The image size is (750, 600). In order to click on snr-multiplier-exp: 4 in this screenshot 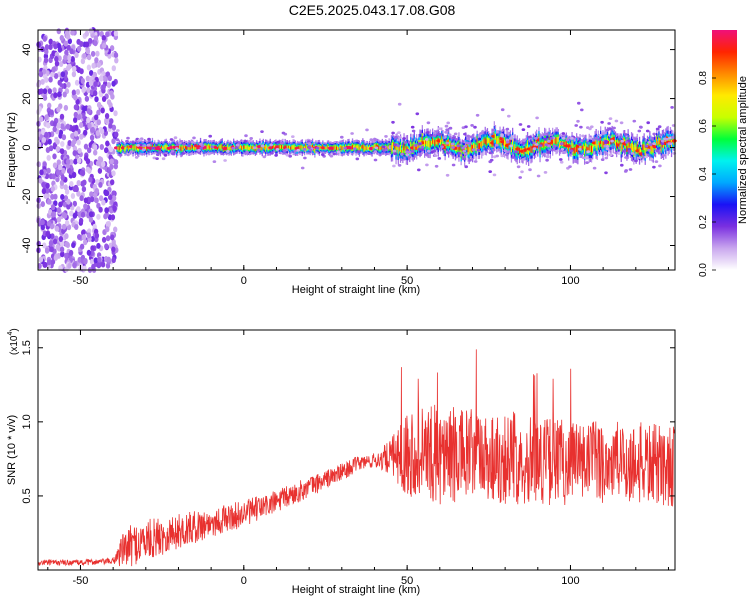, I will do `click(10, 334)`.